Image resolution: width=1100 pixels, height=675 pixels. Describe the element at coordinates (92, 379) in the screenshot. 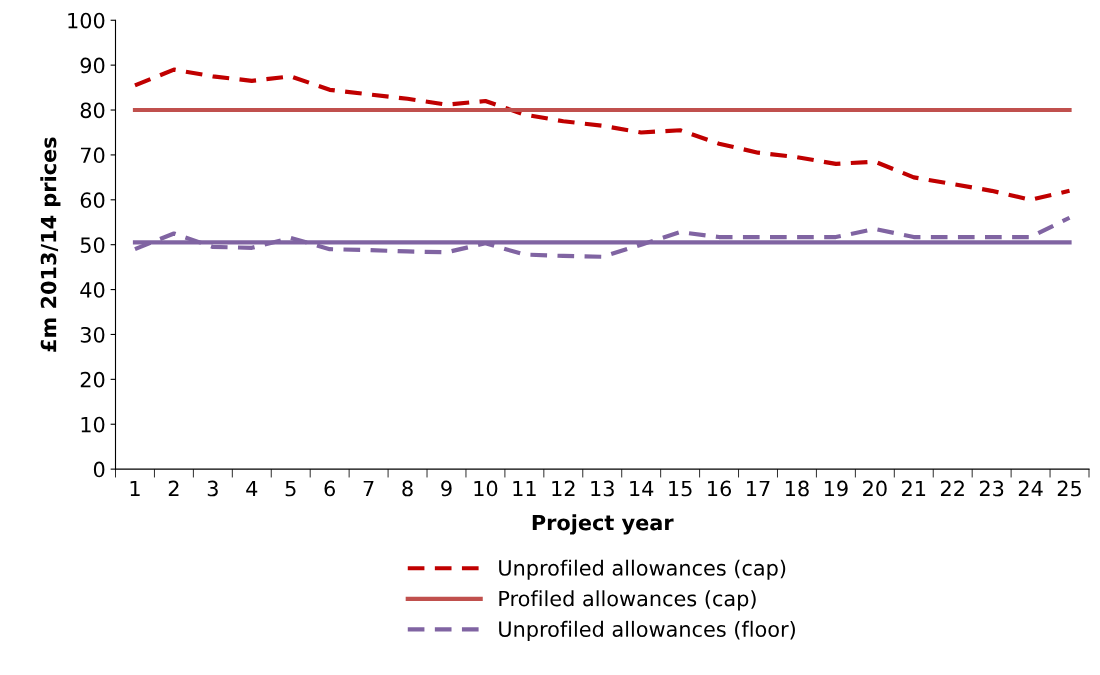

I see `y-tick-label: 20` at that location.